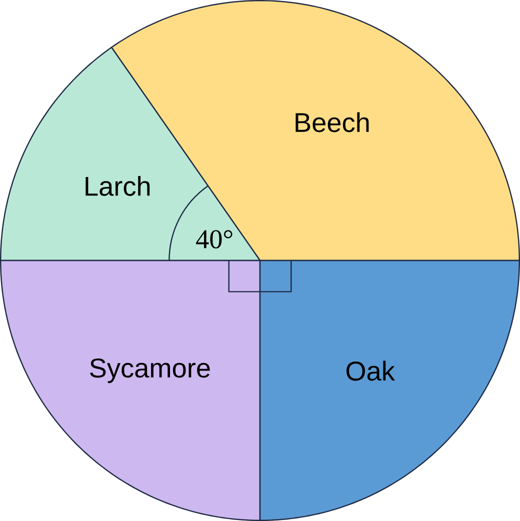 The image size is (520, 521). I want to click on slice-label: Oak, so click(370, 370).